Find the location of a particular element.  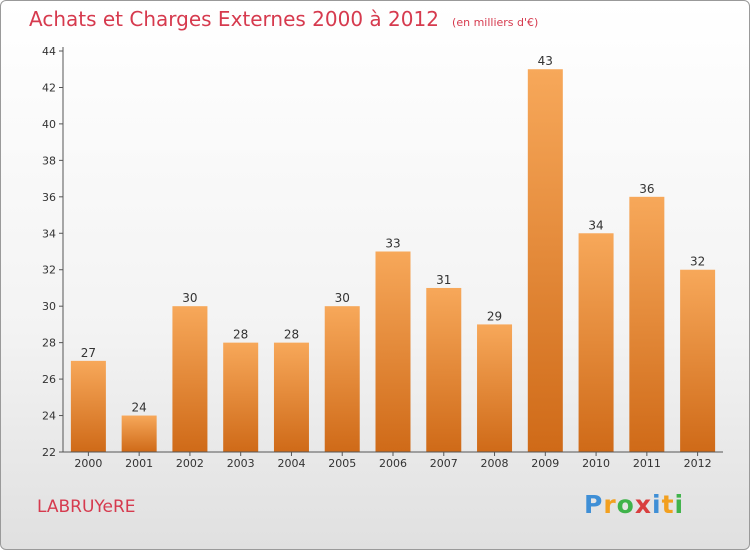

y-tick-label: 32 is located at coordinates (49, 270).